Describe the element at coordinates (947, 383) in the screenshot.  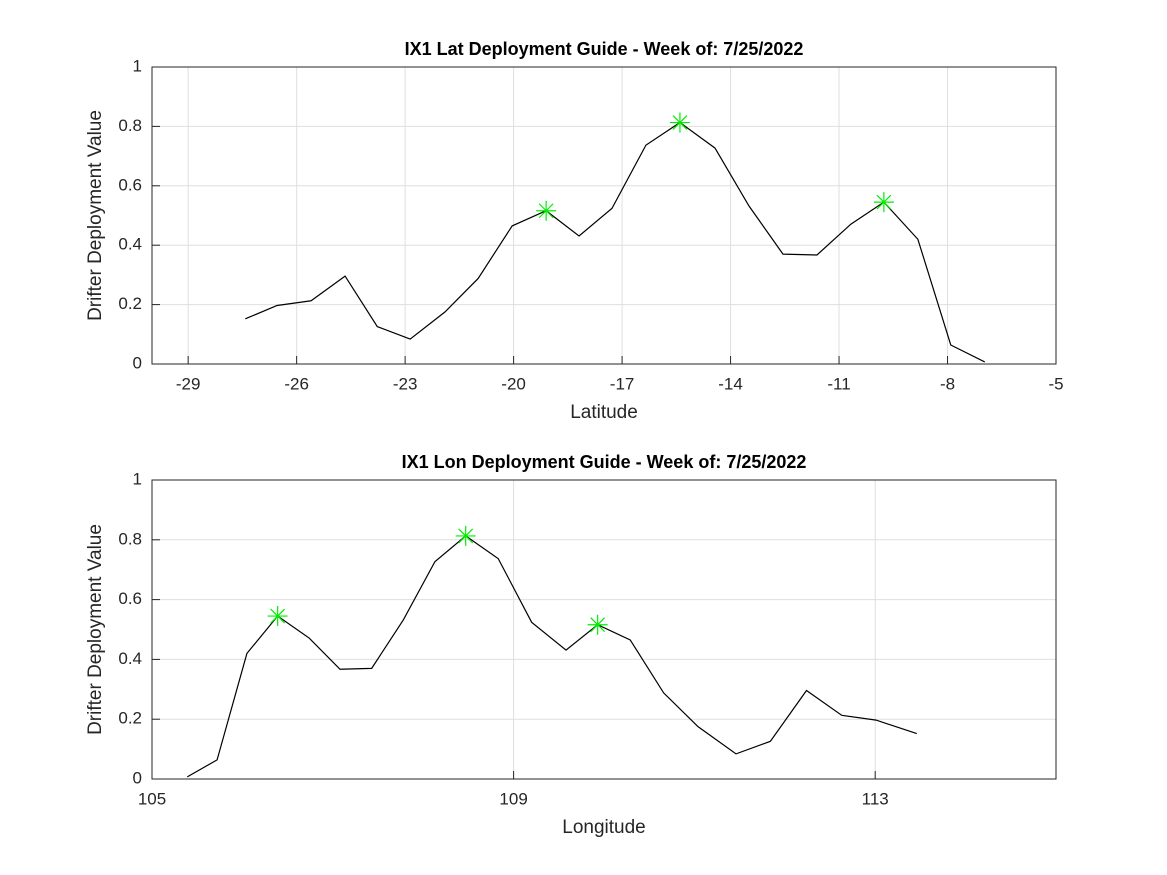
I see `x-tick-label: -8` at that location.